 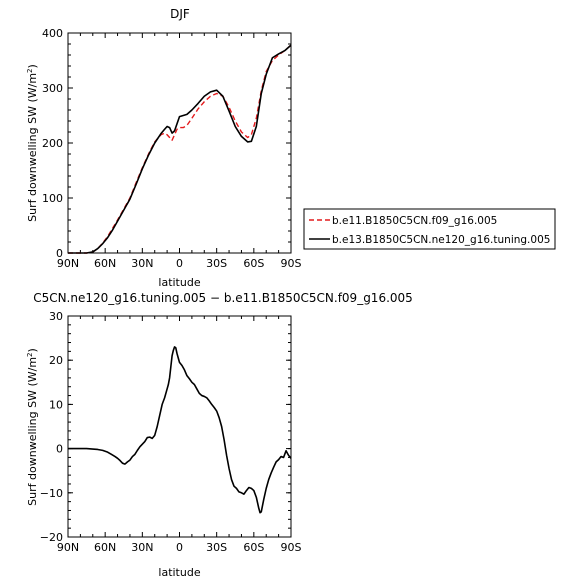 I want to click on bottom-y-axis-label: Surf downwelling SW (W/m2), so click(x=32, y=427).